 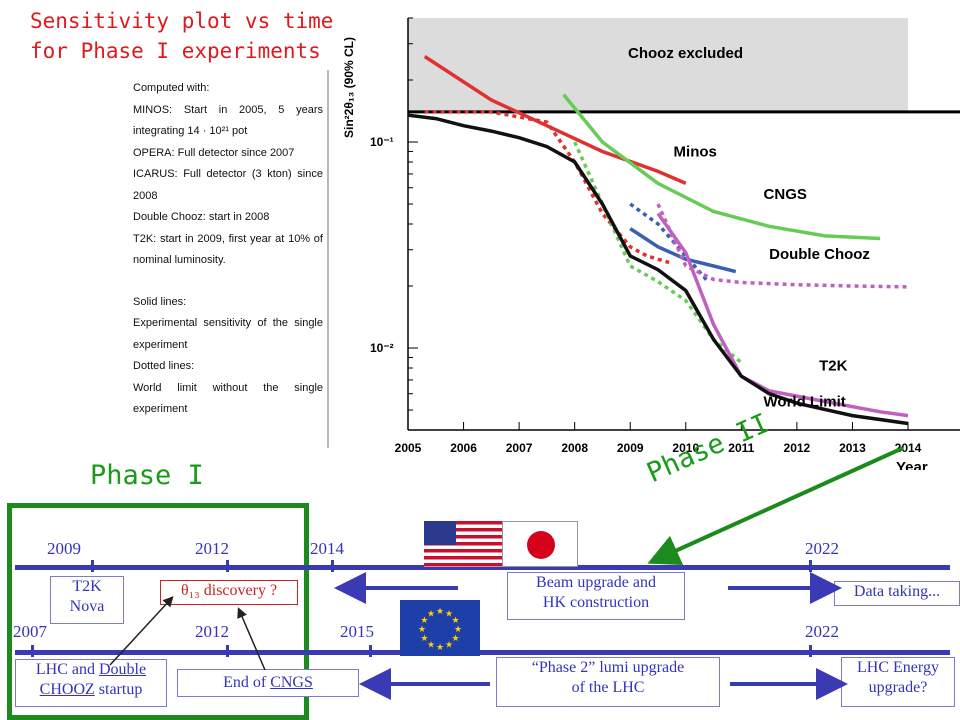 What do you see at coordinates (158, 611) in the screenshot?
I see `phase1-highlight-box` at bounding box center [158, 611].